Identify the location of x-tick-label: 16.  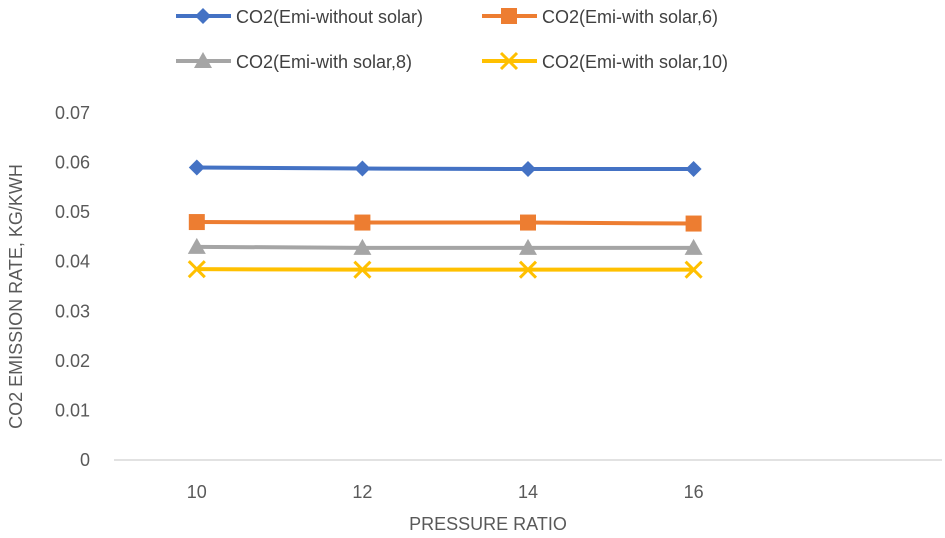
(694, 492).